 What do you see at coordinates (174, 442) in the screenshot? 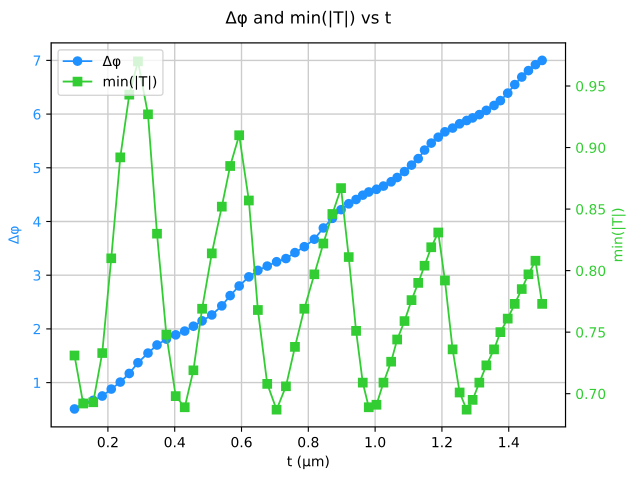
I see `x-tick-label: 0.4` at bounding box center [174, 442].